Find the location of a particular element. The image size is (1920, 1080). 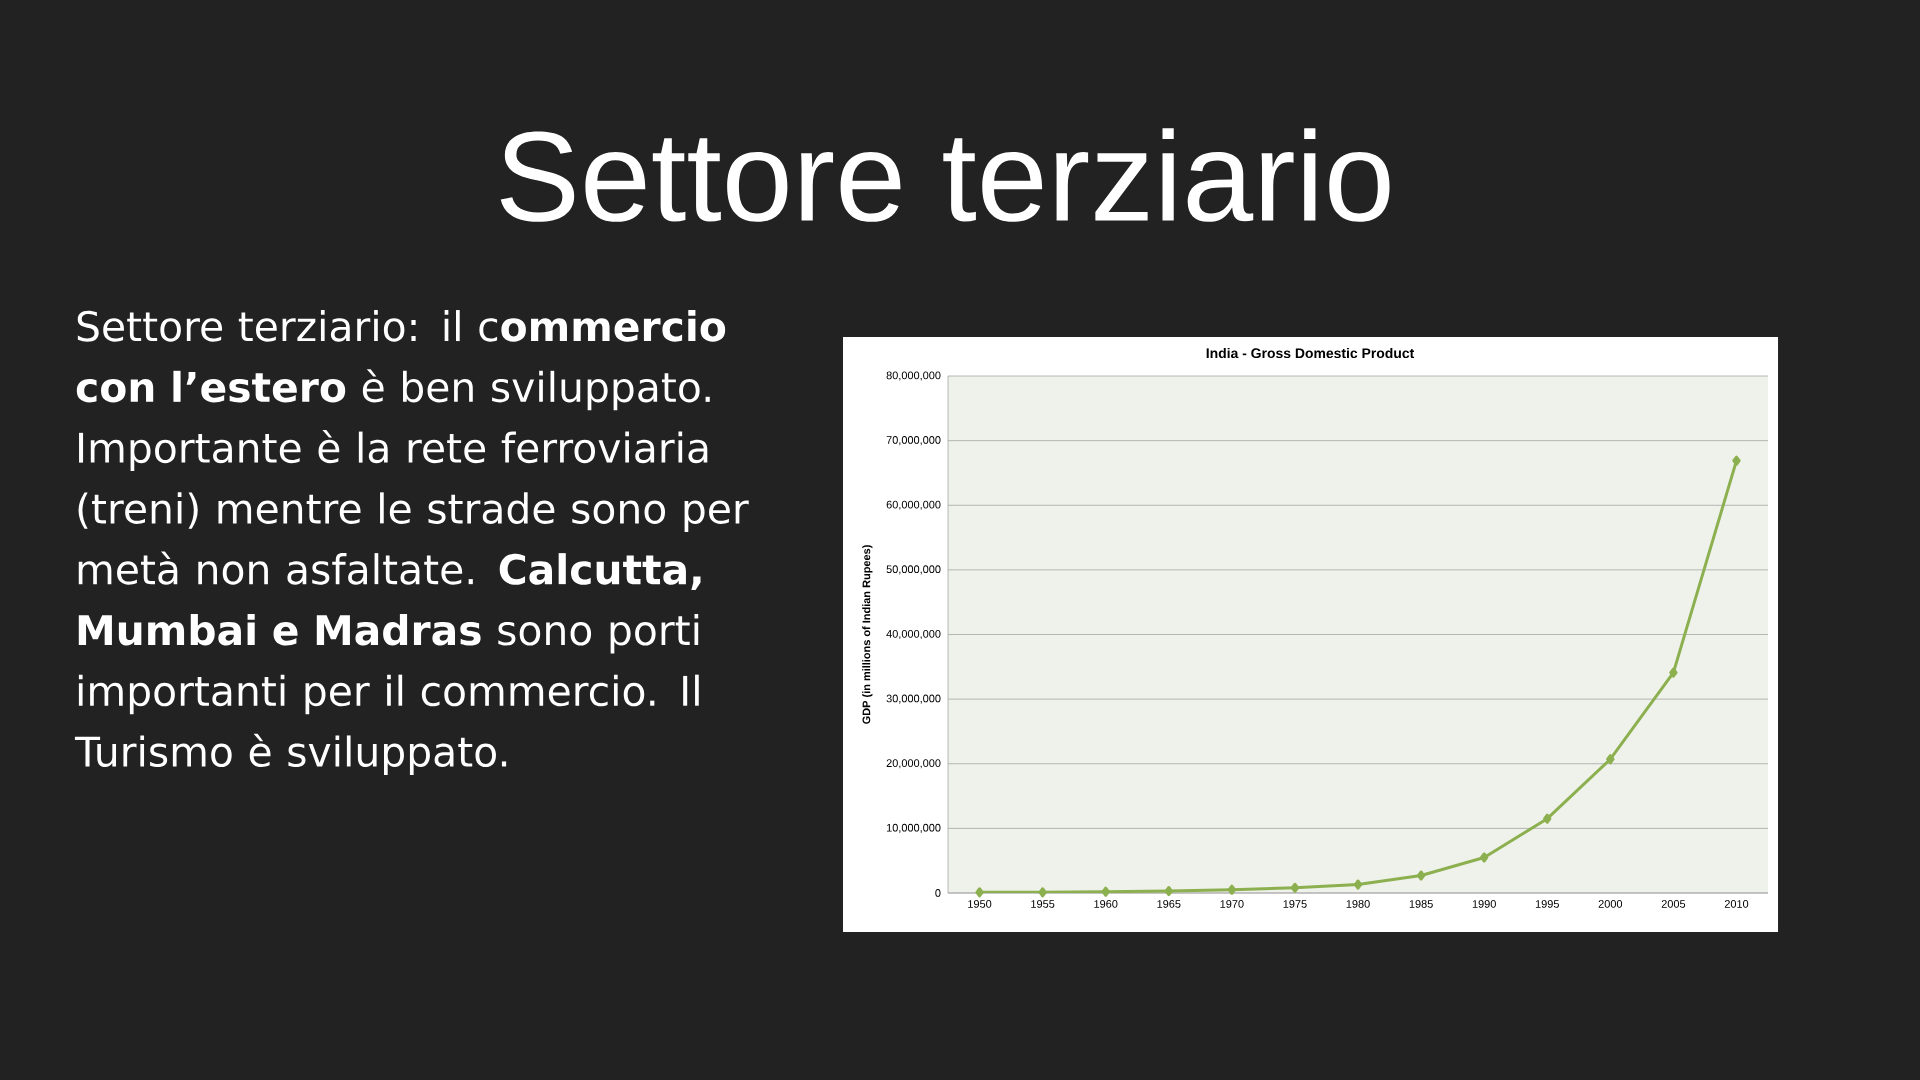

x-tick-label: 2010 is located at coordinates (1736, 904).